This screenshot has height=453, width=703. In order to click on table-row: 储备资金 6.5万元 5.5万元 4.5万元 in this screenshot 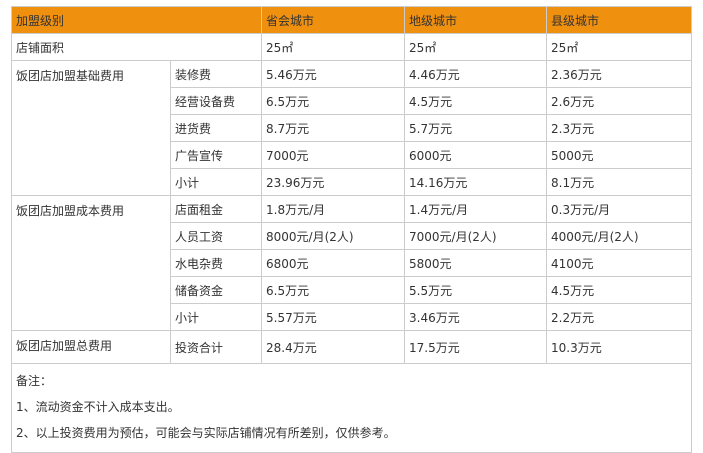, I will do `click(352, 290)`.